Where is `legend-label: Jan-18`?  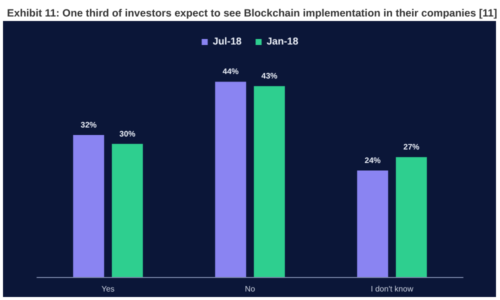
legend-label: Jan-18 is located at coordinates (282, 42).